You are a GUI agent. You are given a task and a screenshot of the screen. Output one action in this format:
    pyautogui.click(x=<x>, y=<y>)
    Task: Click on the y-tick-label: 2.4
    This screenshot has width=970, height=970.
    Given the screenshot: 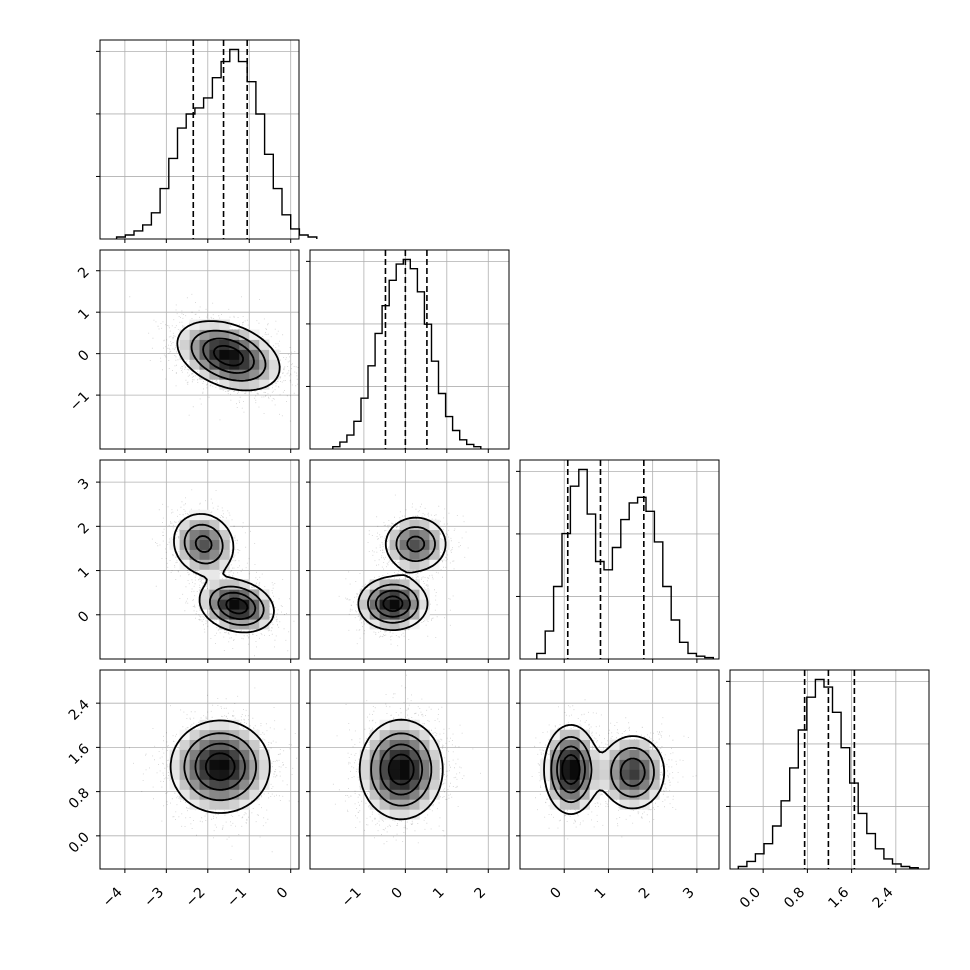 What is the action you would take?
    pyautogui.click(x=79, y=710)
    